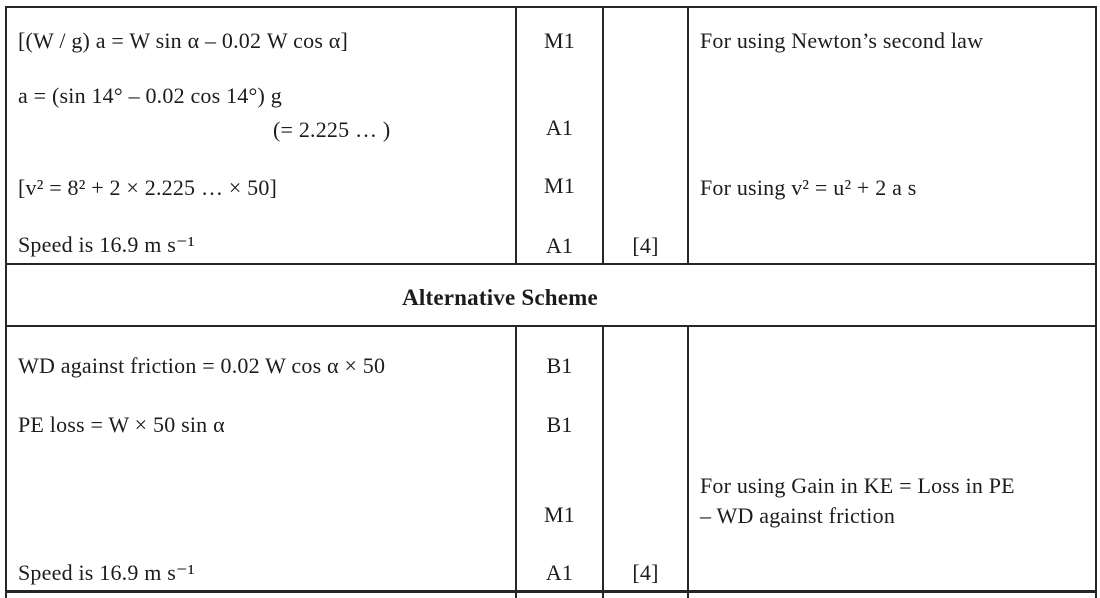 This screenshot has height=598, width=1100. What do you see at coordinates (808, 187) in the screenshot?
I see `comment-line: For using v² = u² + 2 a s` at bounding box center [808, 187].